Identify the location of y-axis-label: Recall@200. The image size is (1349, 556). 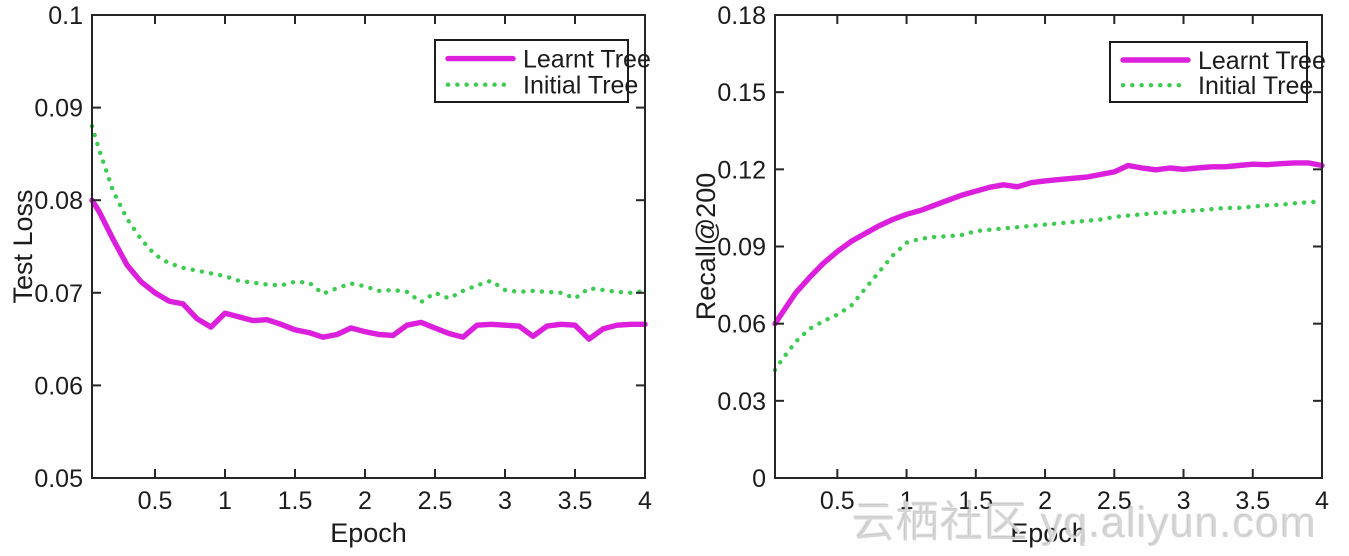
(706, 247).